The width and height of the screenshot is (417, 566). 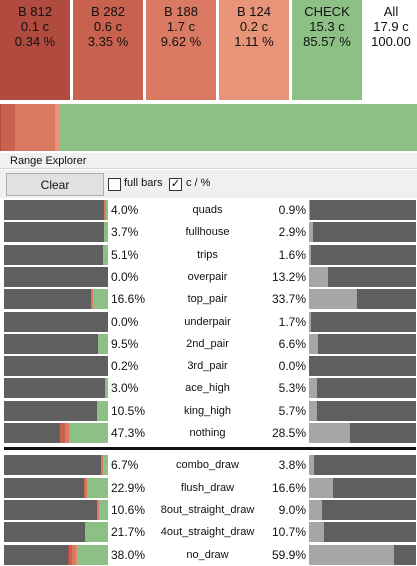 I want to click on share-percent: 3.0%, so click(x=125, y=388).